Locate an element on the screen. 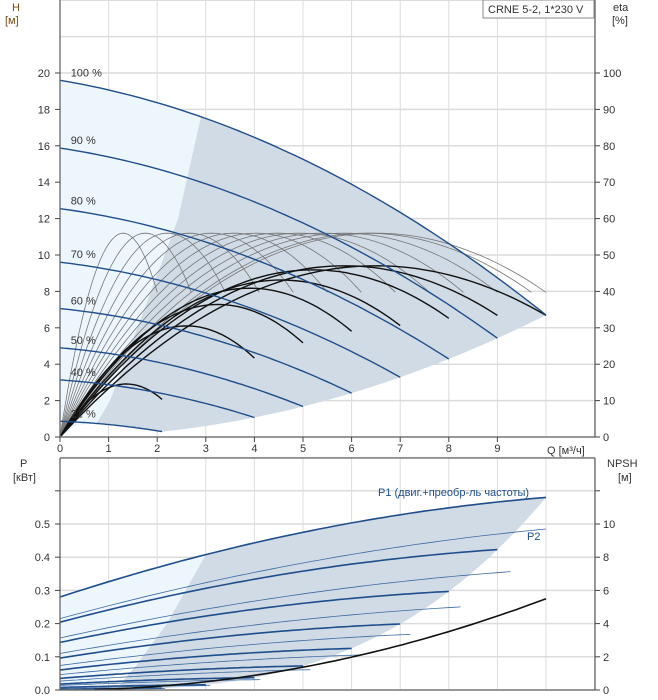 The height and width of the screenshot is (700, 658). speed-label: 21 % is located at coordinates (83, 414).